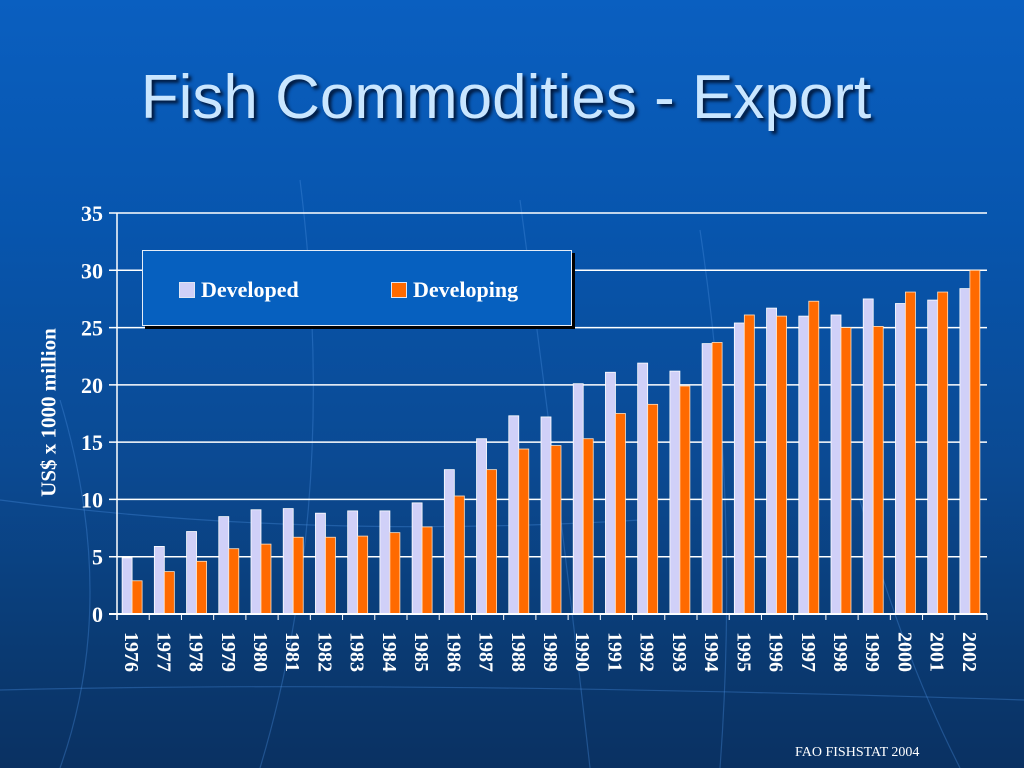  What do you see at coordinates (647, 652) in the screenshot?
I see `x-tick-label: 1992` at bounding box center [647, 652].